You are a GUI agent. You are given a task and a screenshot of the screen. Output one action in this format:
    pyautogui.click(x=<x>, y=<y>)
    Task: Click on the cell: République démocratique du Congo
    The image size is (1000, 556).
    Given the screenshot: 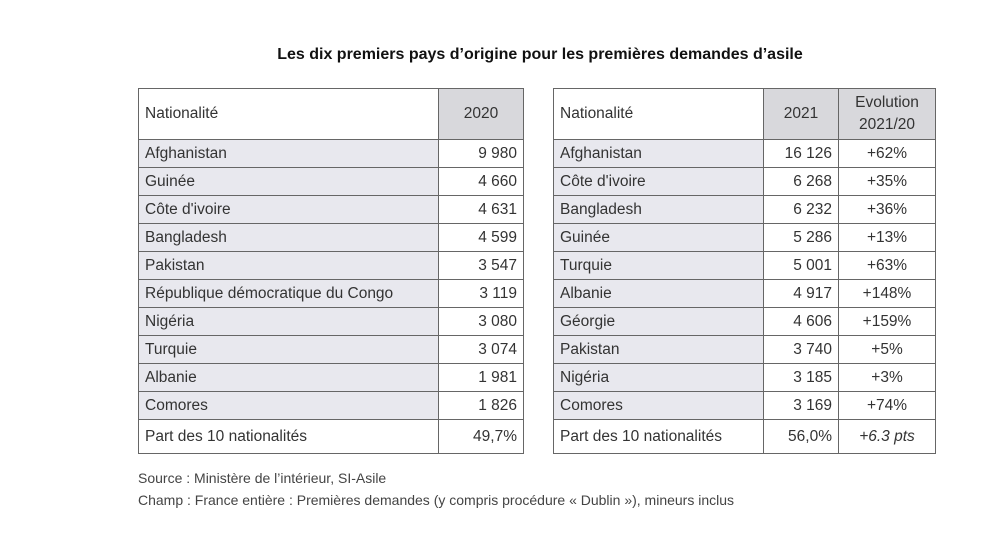 What is the action you would take?
    pyautogui.click(x=288, y=293)
    